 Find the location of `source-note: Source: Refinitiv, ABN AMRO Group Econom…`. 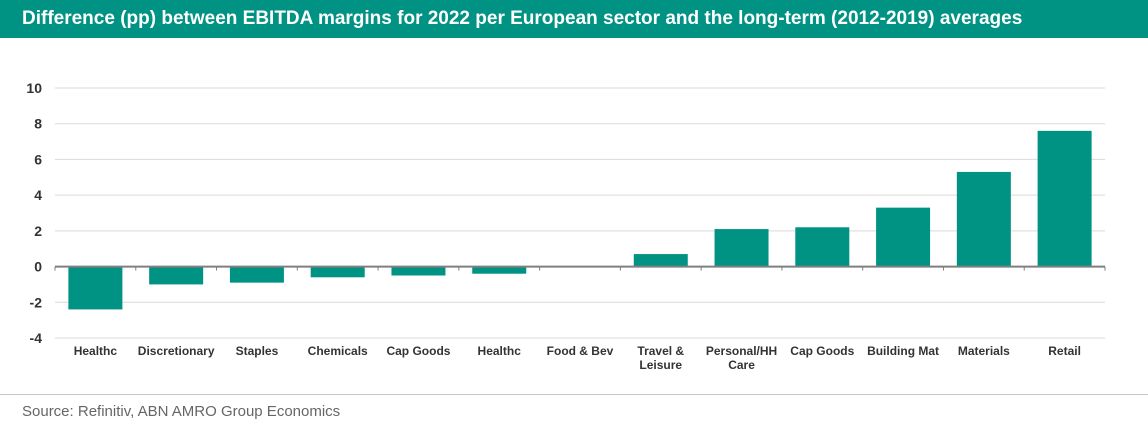

source-note: Source: Refinitiv, ABN AMRO Group Econom… is located at coordinates (181, 411).